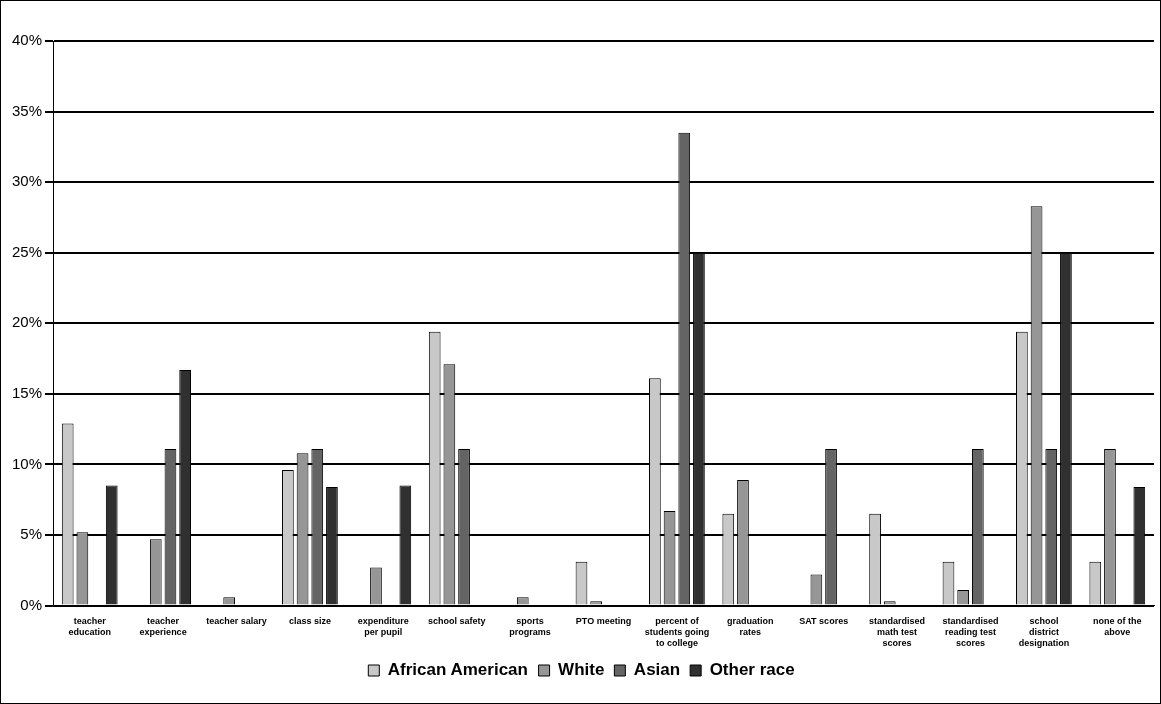 Image resolution: width=1161 pixels, height=704 pixels. What do you see at coordinates (27, 251) in the screenshot?
I see `y-tick-label: 25%` at bounding box center [27, 251].